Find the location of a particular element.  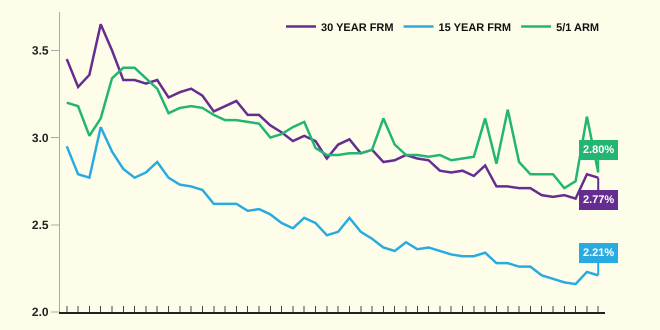

y-tick-label: 2.5 is located at coordinates (40, 225).